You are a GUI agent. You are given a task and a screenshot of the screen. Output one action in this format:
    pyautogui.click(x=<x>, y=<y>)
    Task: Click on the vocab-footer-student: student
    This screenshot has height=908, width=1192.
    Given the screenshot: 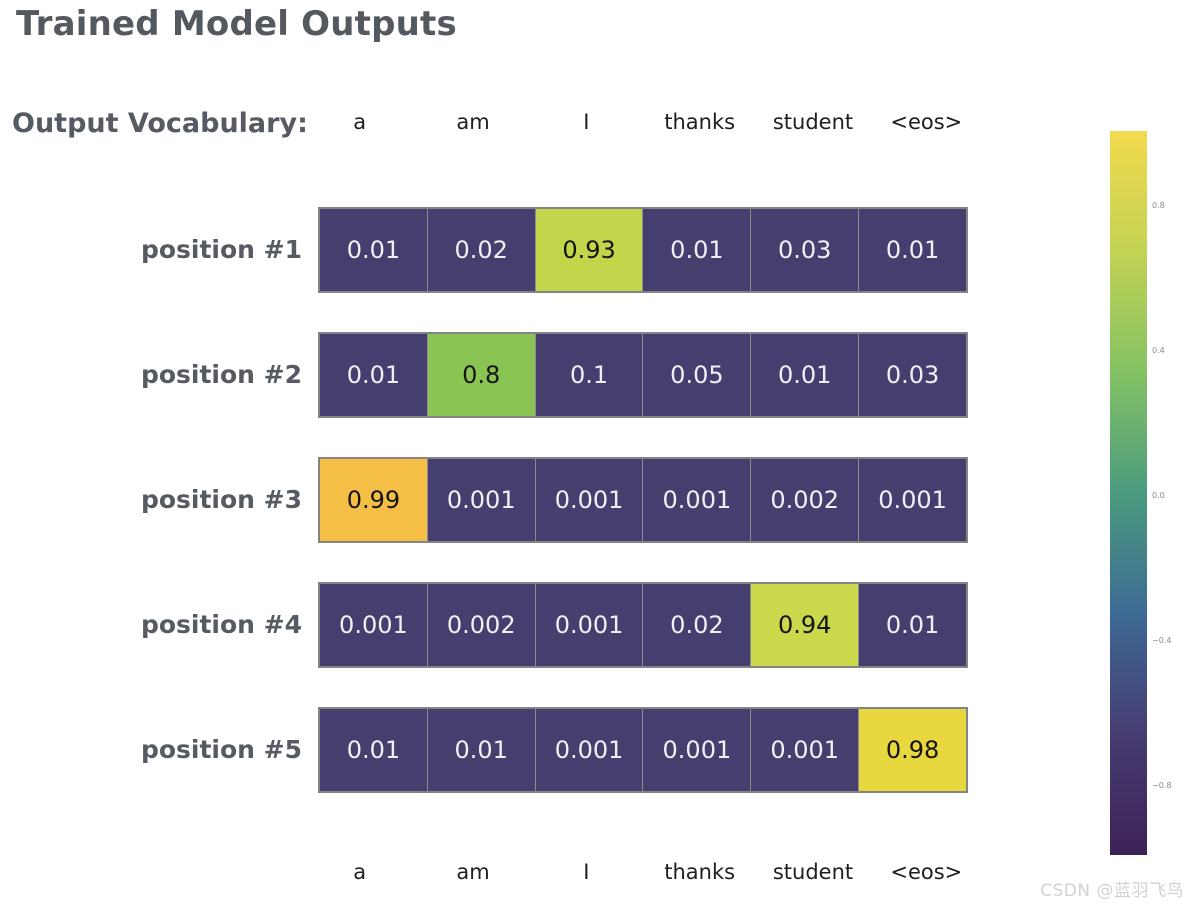 What is the action you would take?
    pyautogui.click(x=813, y=872)
    